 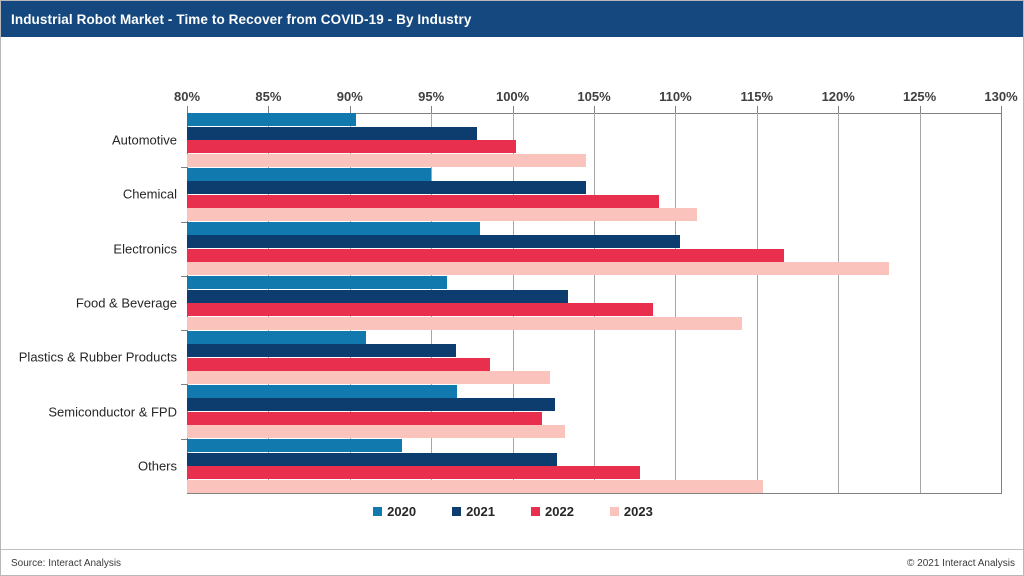 I want to click on bar-2020-plastics-rubber-products, so click(x=277, y=337).